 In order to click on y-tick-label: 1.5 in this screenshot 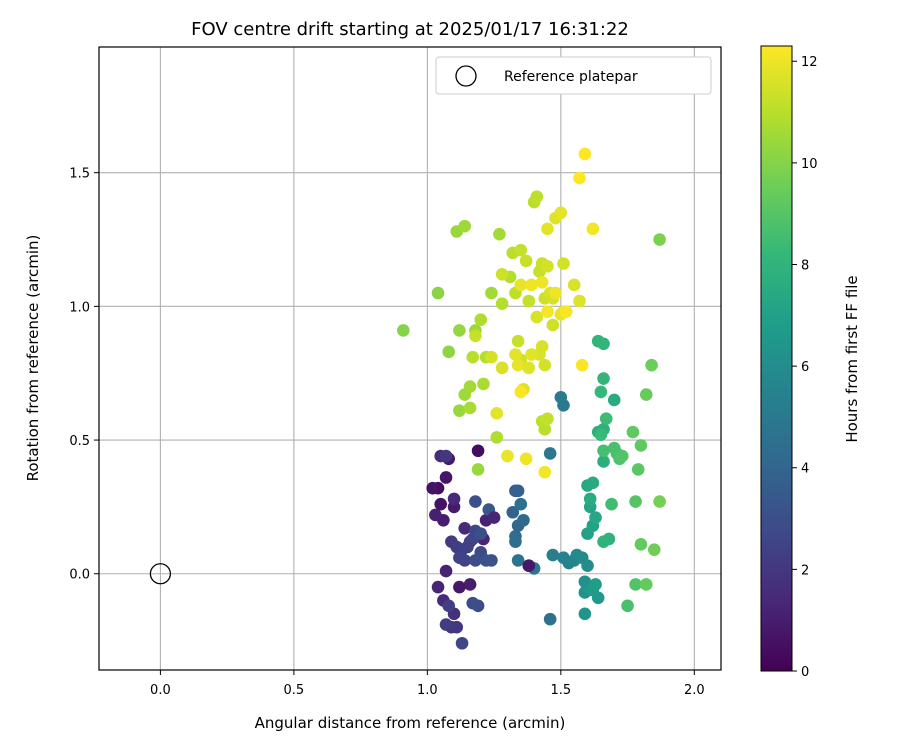, I will do `click(79, 174)`.